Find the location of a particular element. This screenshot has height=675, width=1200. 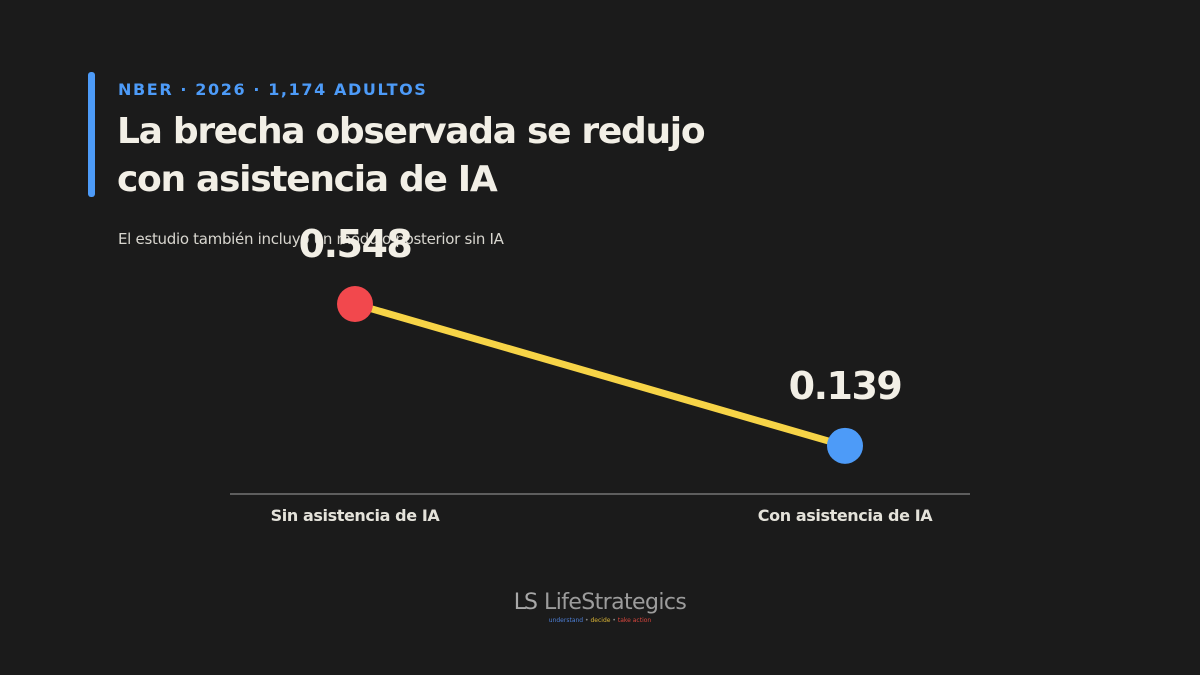

value-label: 0.548 is located at coordinates (355, 244).